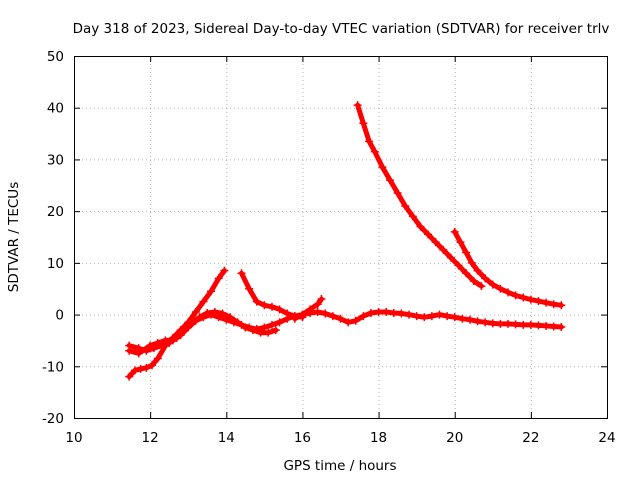 Image resolution: width=640 pixels, height=480 pixels. I want to click on y-tick-label: 40, so click(55, 109).